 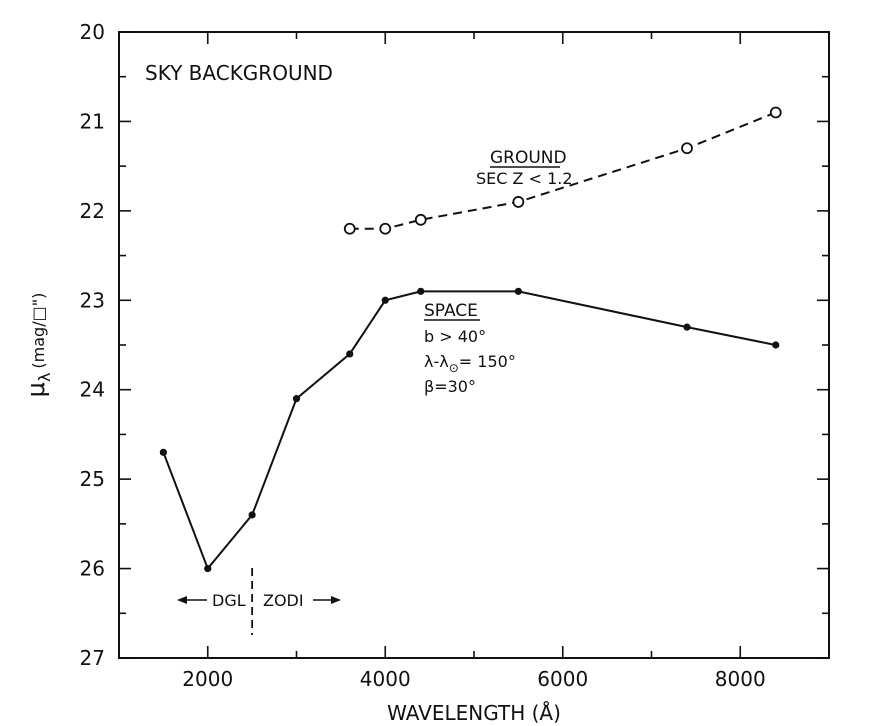 I want to click on y-tick-label: 26, so click(x=92, y=569).